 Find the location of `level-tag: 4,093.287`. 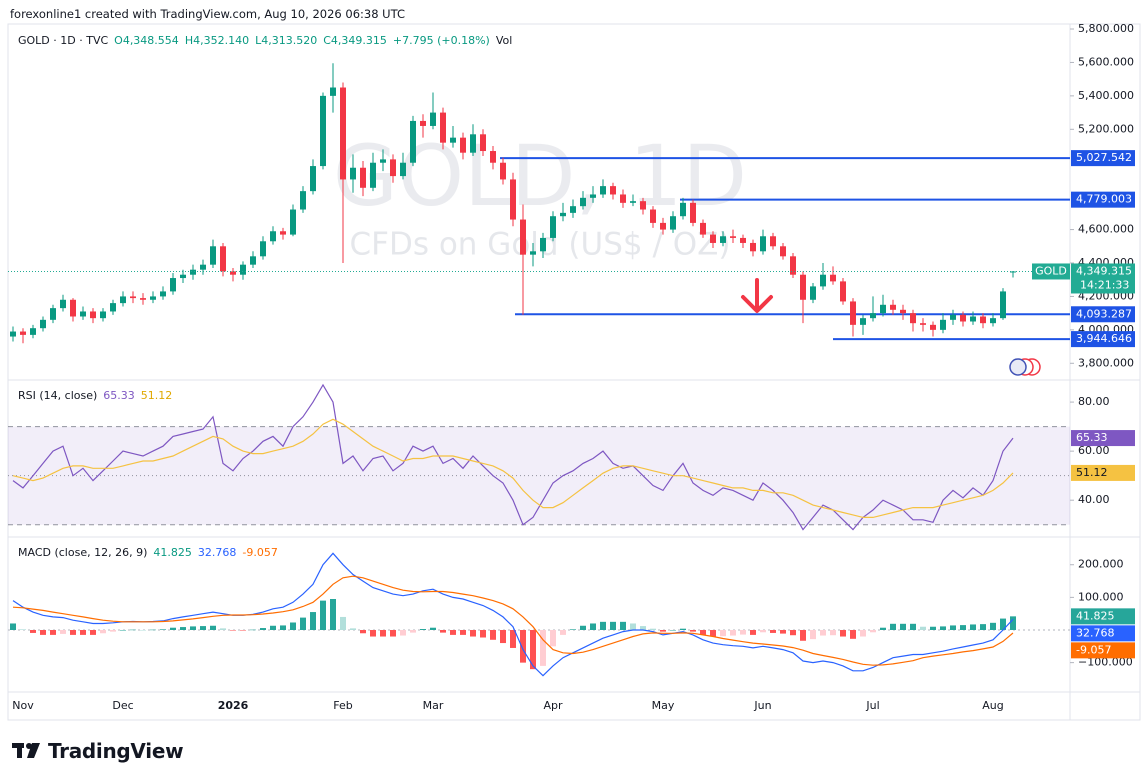

level-tag: 4,093.287 is located at coordinates (1104, 313).